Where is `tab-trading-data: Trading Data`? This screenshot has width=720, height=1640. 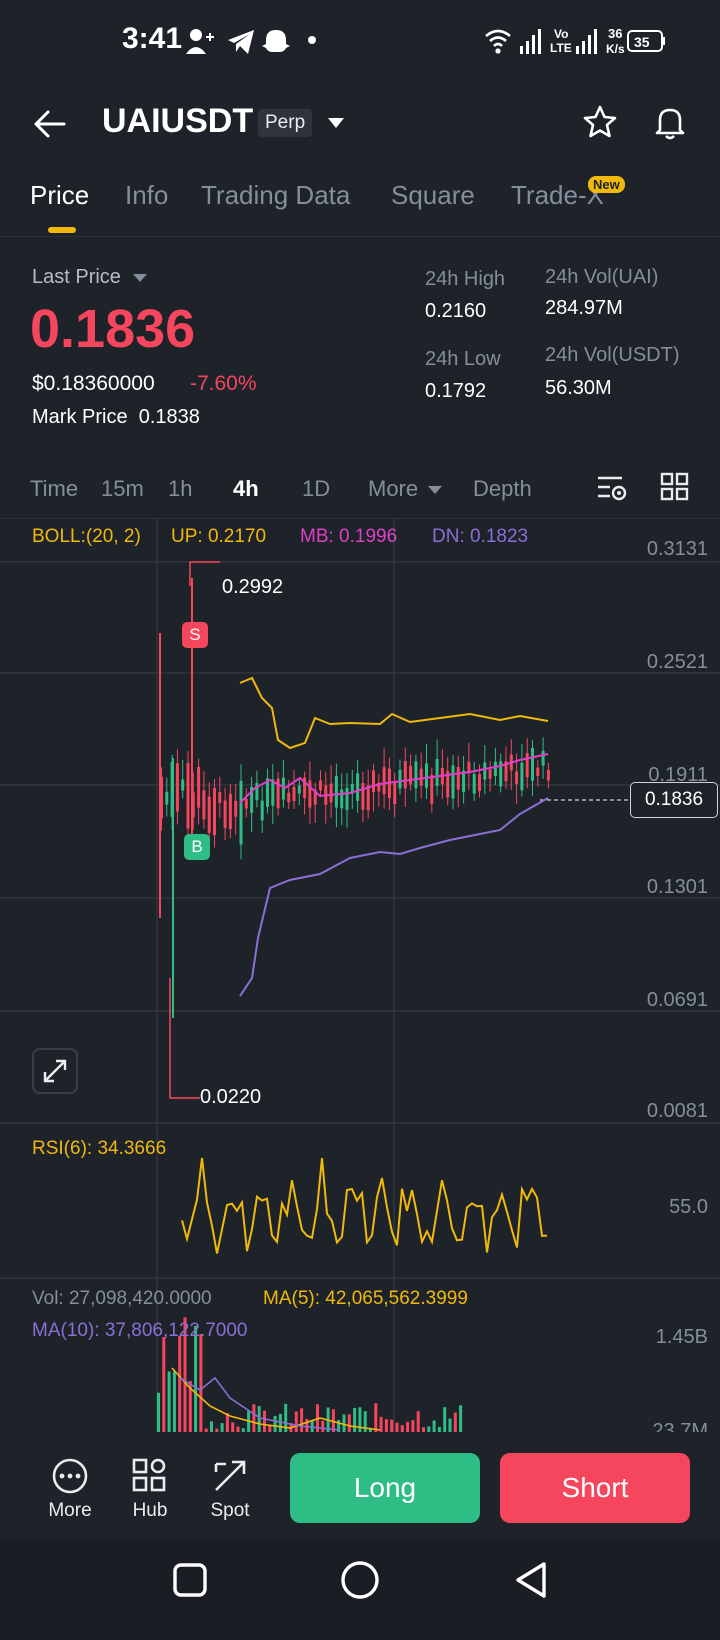
tab-trading-data: Trading Data is located at coordinates (276, 195).